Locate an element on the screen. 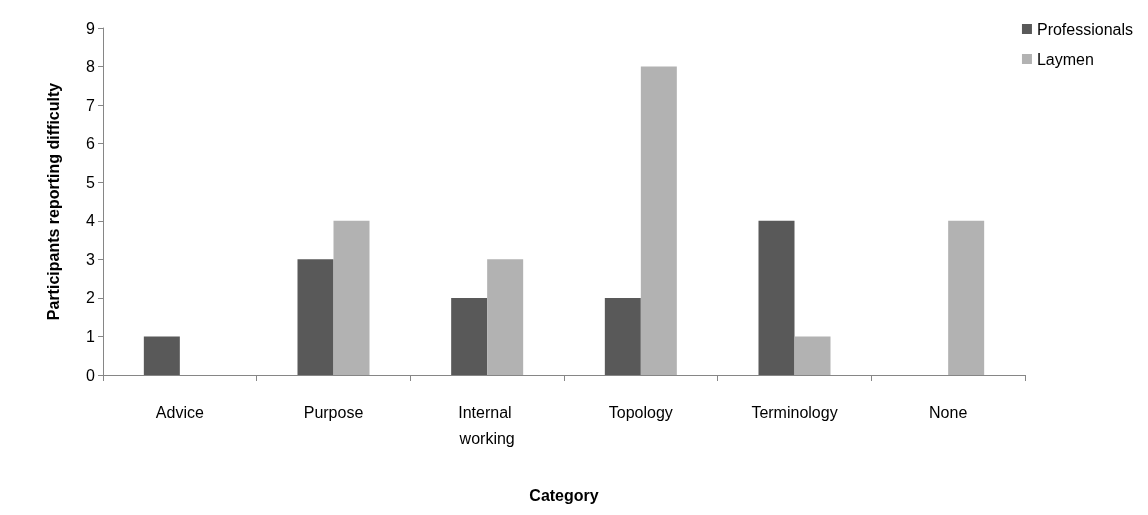 The width and height of the screenshot is (1148, 515). x-axis-title: Category is located at coordinates (564, 495).